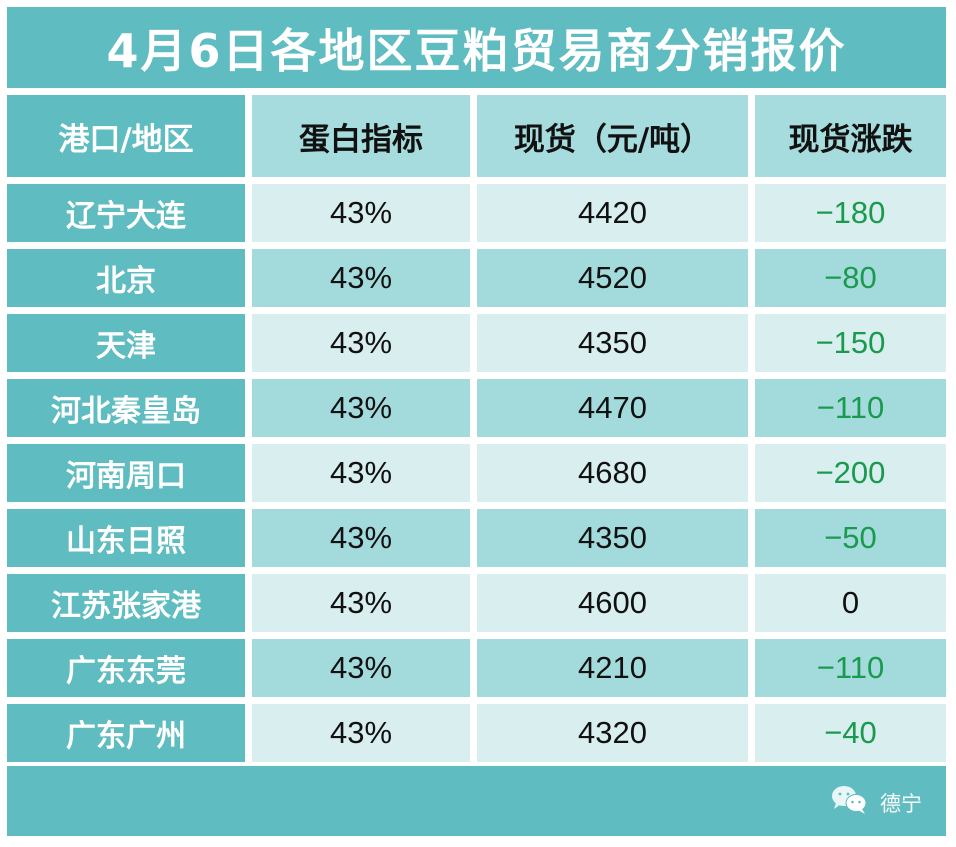 Image resolution: width=956 pixels, height=847 pixels. Describe the element at coordinates (476, 343) in the screenshot. I see `table-row: 天津 43% 4350 −150` at that location.